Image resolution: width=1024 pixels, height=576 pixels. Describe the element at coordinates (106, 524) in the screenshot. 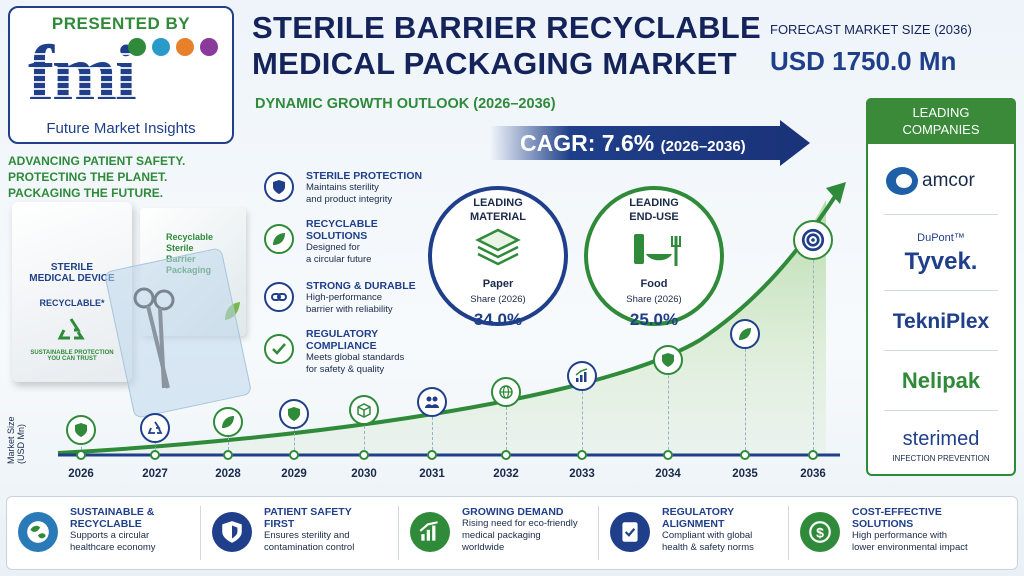

I see `benefit-title: RECYCLABLE` at that location.